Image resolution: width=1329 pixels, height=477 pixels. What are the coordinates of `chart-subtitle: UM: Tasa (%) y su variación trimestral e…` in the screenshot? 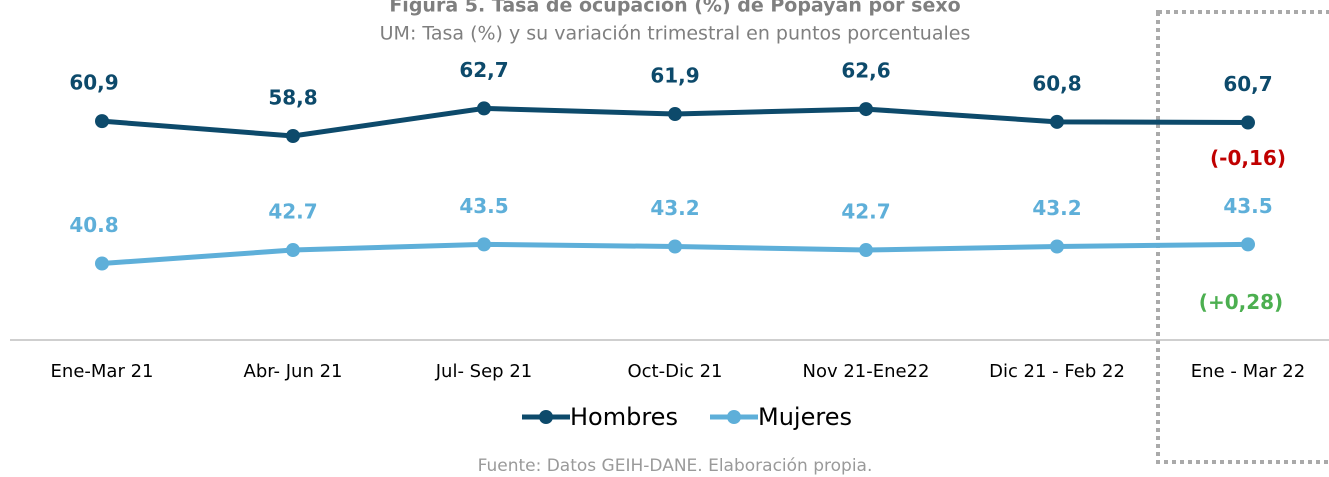 It's located at (675, 34).